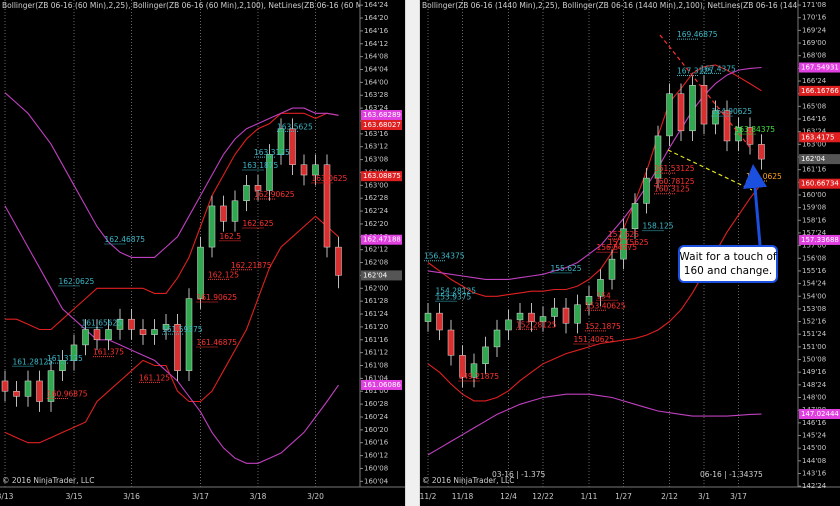 This screenshot has height=506, width=840. I want to click on y-tick-label: 163'24, so click(376, 108).